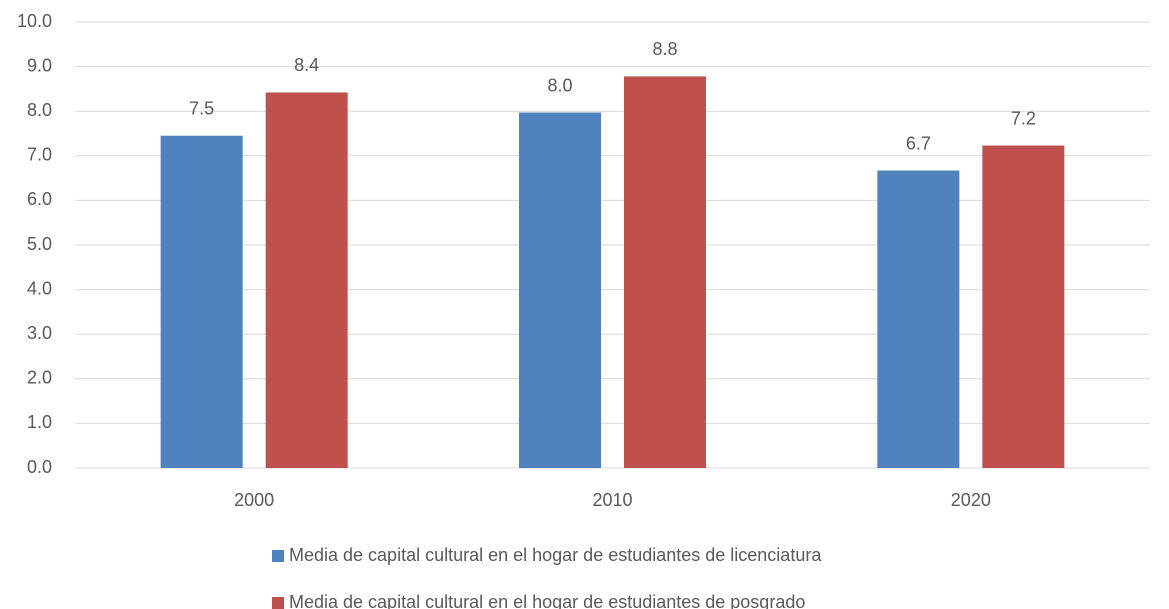  Describe the element at coordinates (39, 378) in the screenshot. I see `y-tick-label: 2.0` at that location.